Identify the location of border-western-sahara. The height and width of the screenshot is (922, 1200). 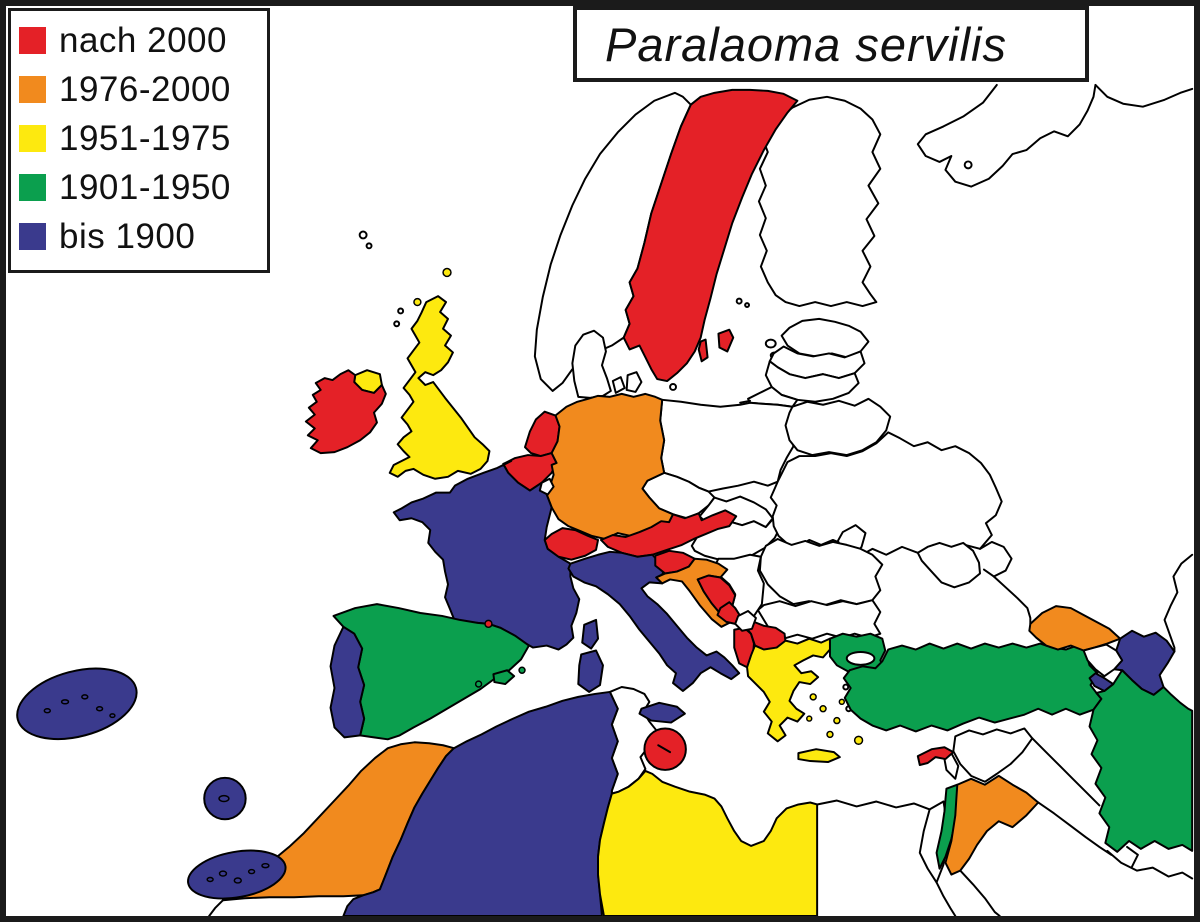
(216, 907).